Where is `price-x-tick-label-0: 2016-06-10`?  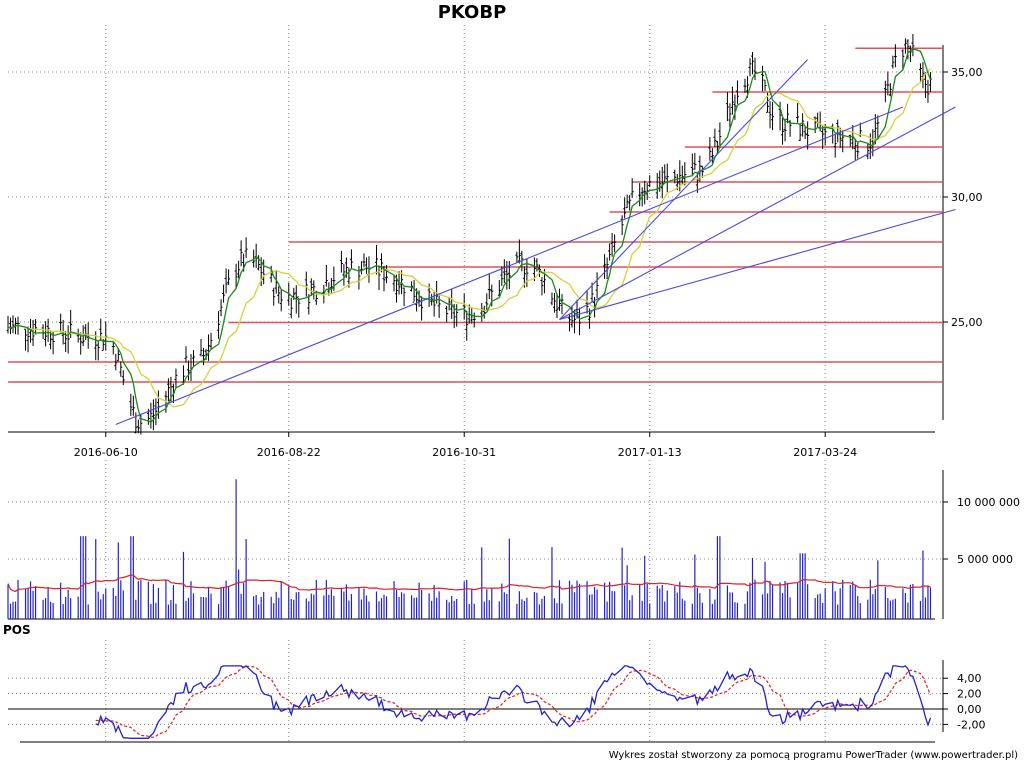
price-x-tick-label-0: 2016-06-10 is located at coordinates (106, 452).